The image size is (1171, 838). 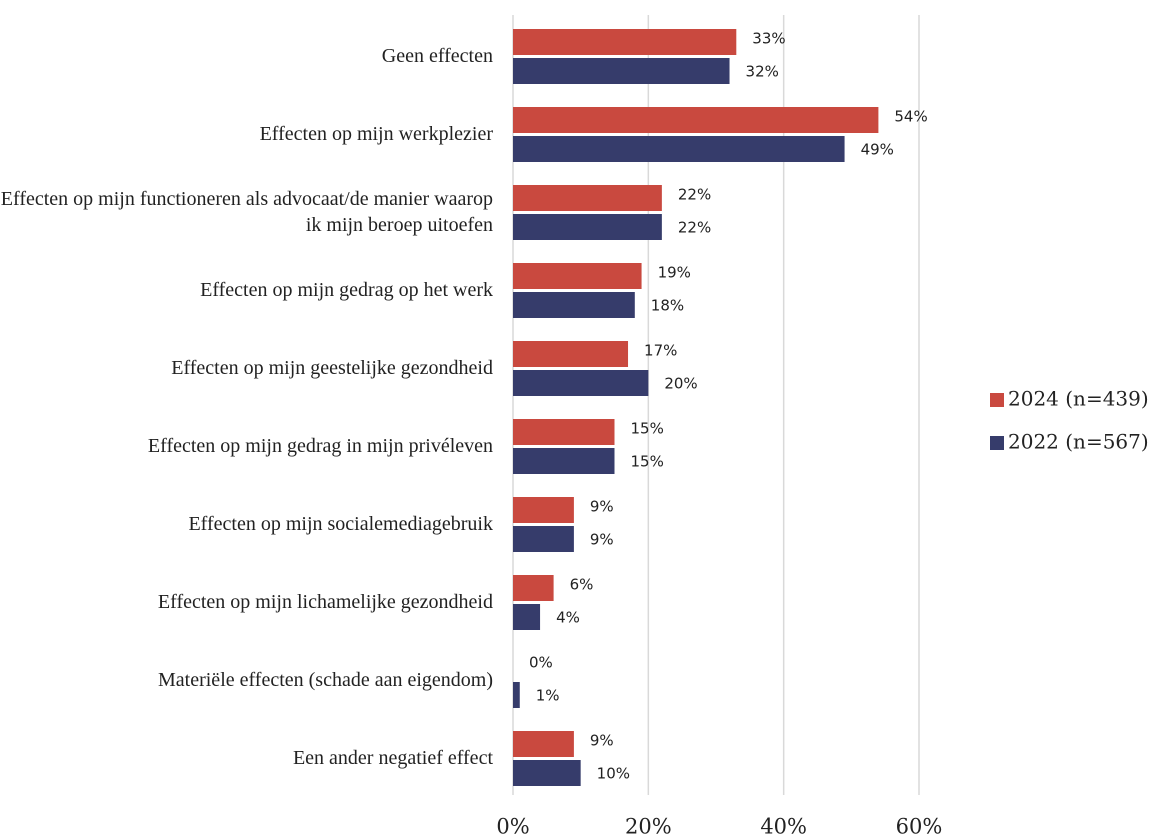 I want to click on category-label: Materiële effecten (schade aan eigendom), so click(x=325, y=680).